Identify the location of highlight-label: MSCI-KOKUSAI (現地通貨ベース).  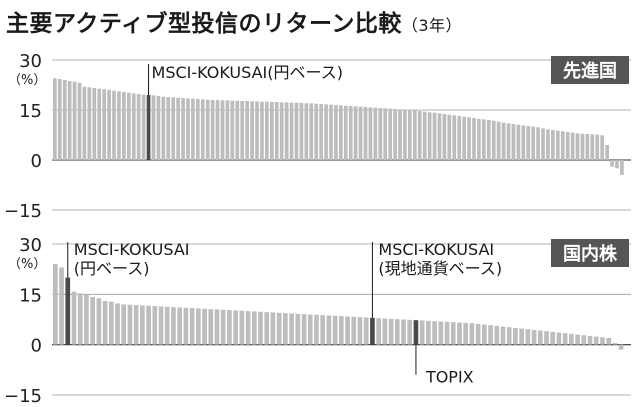
(440, 259).